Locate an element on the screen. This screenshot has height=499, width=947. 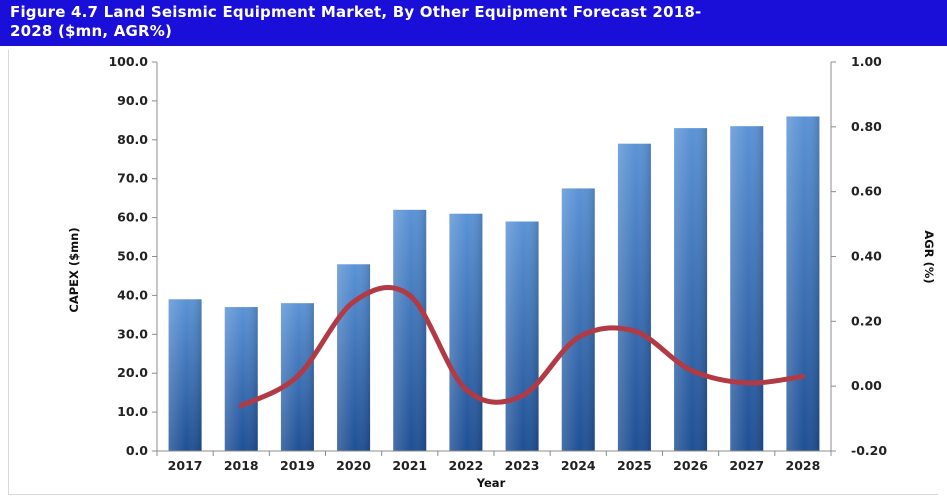
right-tick-label: 0.40 is located at coordinates (866, 256).